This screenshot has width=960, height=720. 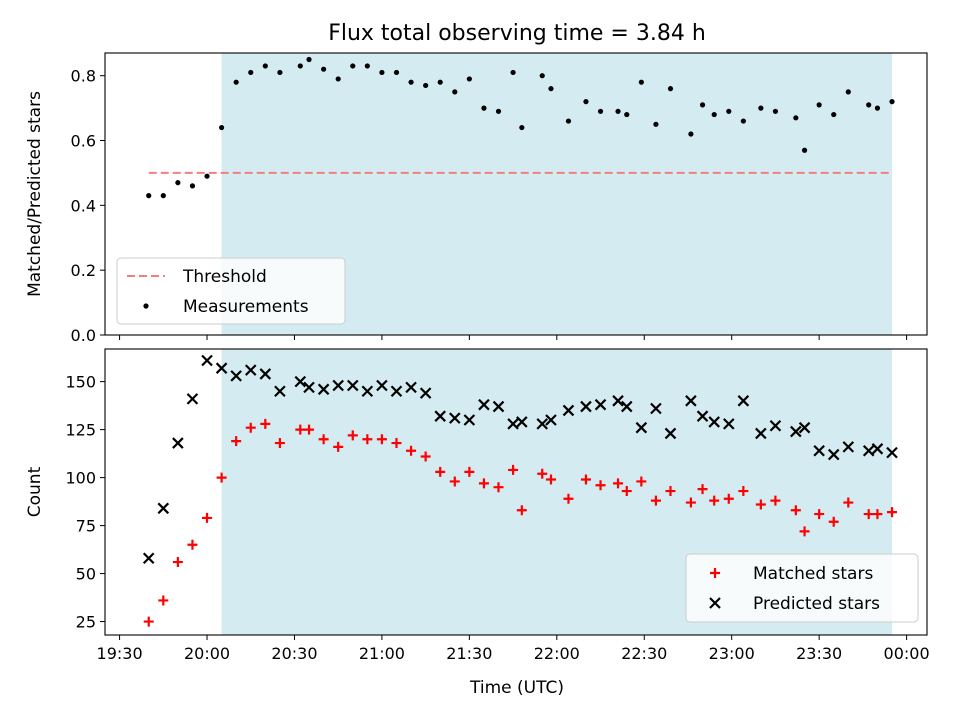 I want to click on y-tick-label: 0.4, so click(x=83, y=205).